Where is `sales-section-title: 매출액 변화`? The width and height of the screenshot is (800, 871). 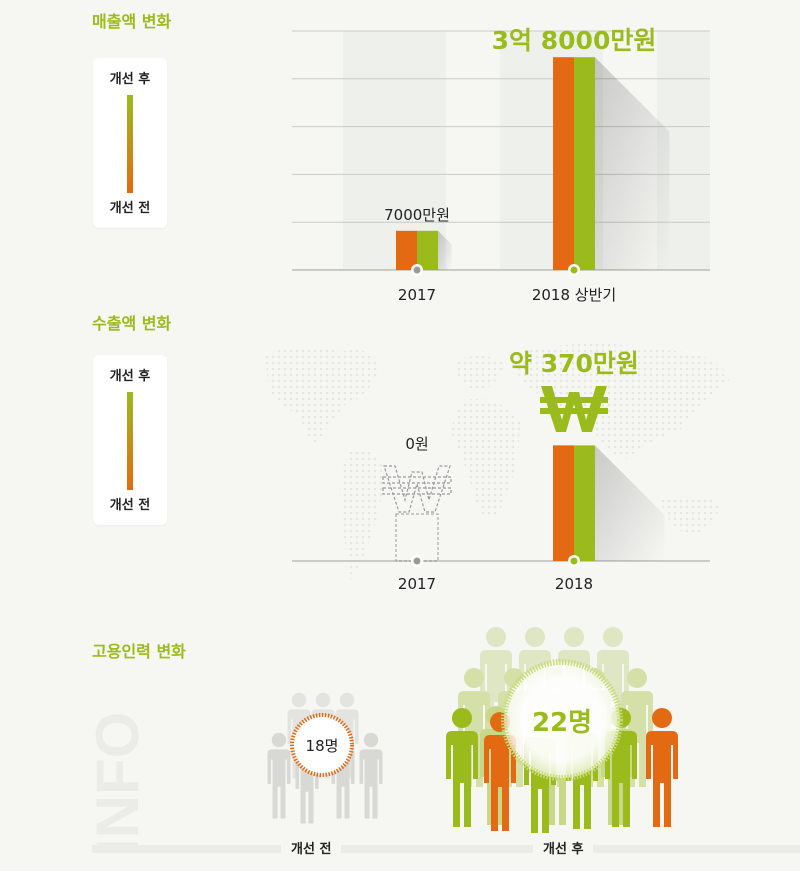
sales-section-title: 매출액 변화 is located at coordinates (132, 21).